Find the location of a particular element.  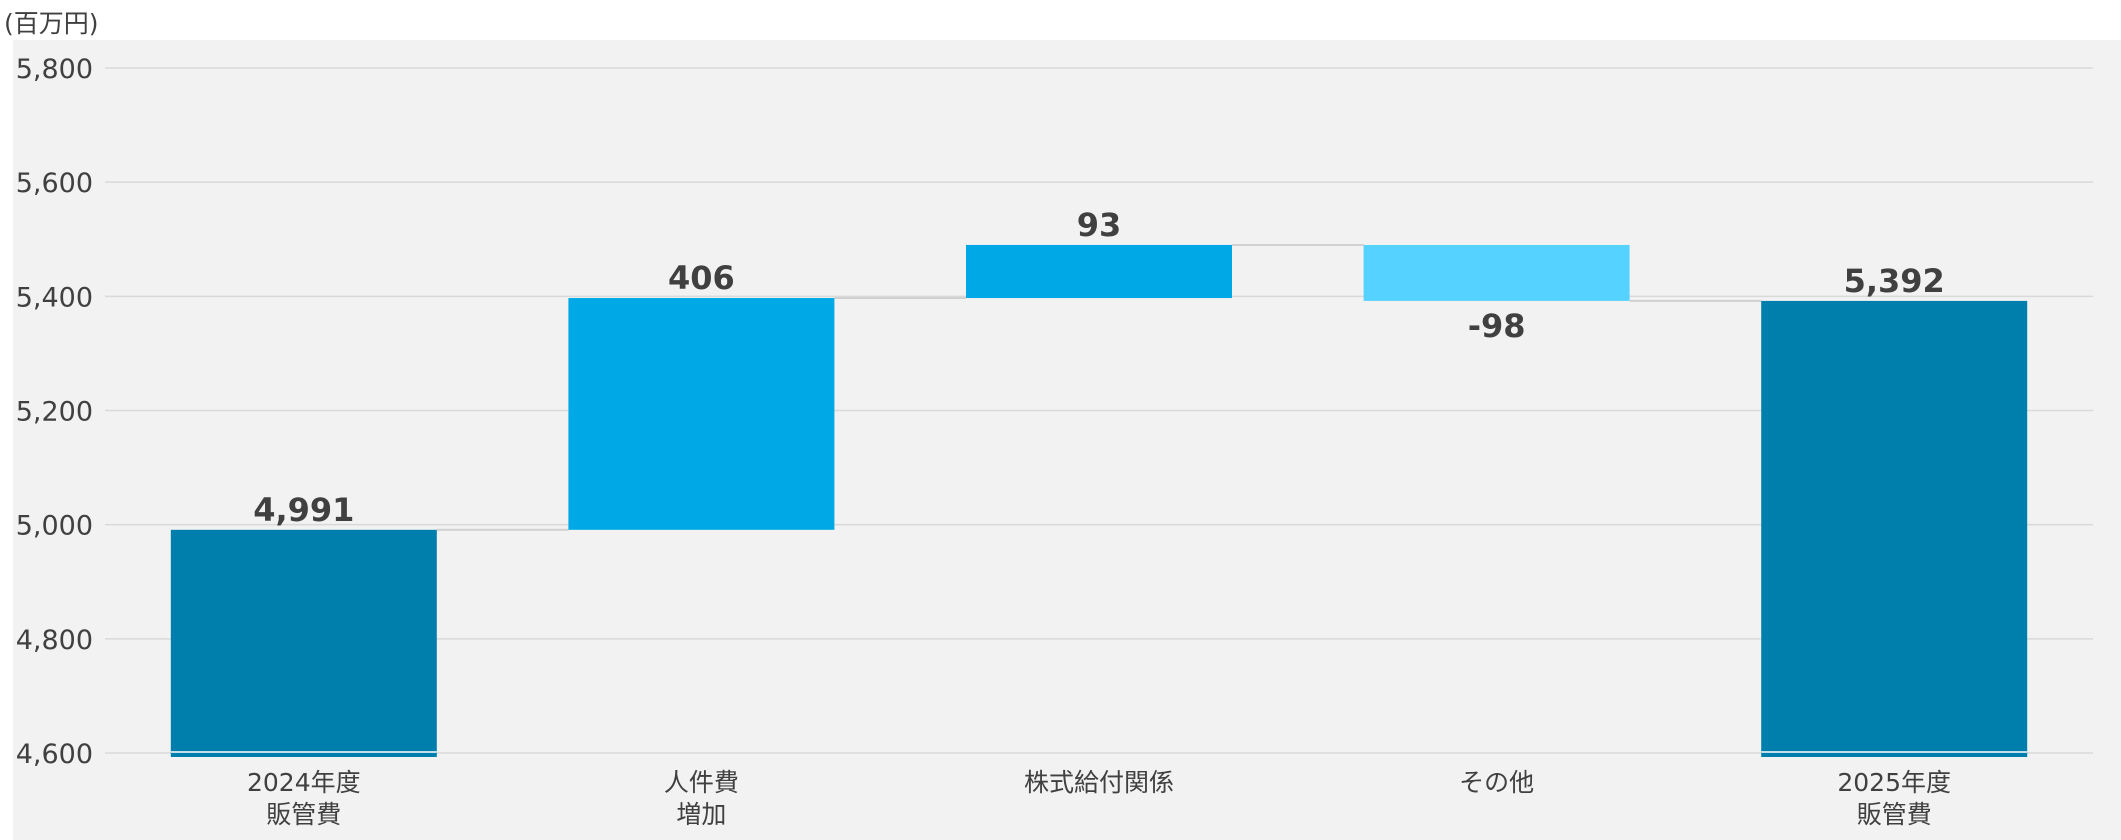

category-label: 2025年度販管費 is located at coordinates (1894, 798).